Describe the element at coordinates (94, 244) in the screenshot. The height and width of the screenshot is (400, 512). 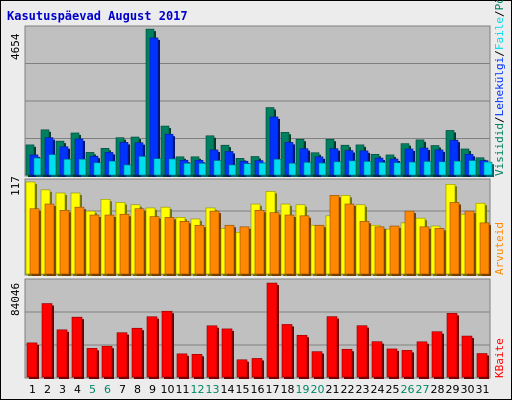
I see `bar-arvuteid-day-5-face` at that location.